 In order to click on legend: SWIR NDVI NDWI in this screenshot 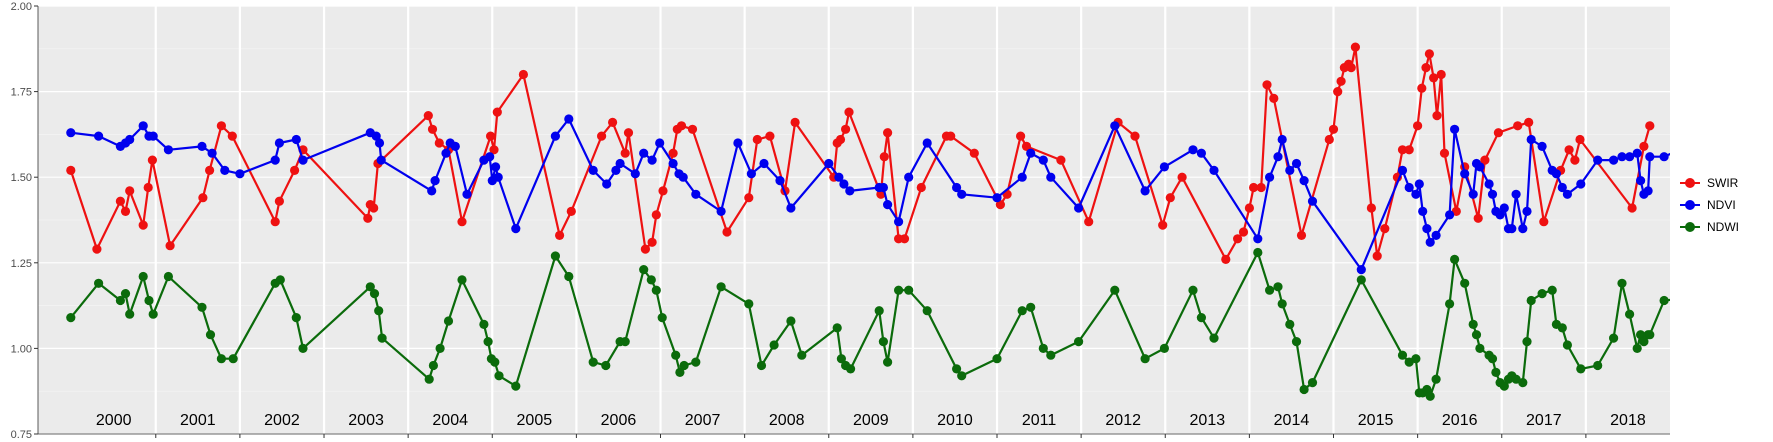, I will do `click(1709, 205)`.